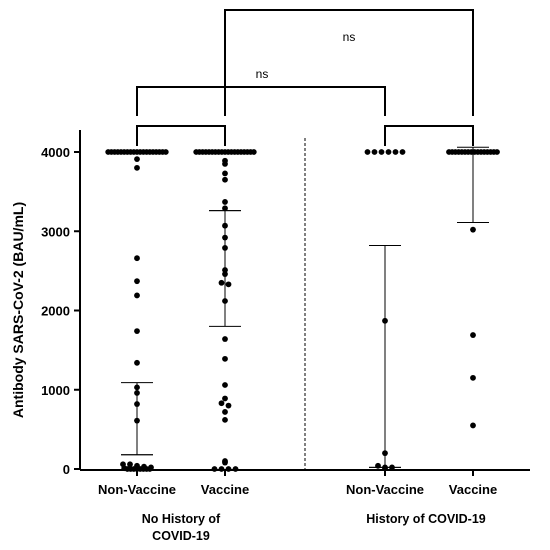 Image resolution: width=550 pixels, height=550 pixels. Describe the element at coordinates (385, 489) in the screenshot. I see `x-tick-label-2: Non-Vaccine` at that location.